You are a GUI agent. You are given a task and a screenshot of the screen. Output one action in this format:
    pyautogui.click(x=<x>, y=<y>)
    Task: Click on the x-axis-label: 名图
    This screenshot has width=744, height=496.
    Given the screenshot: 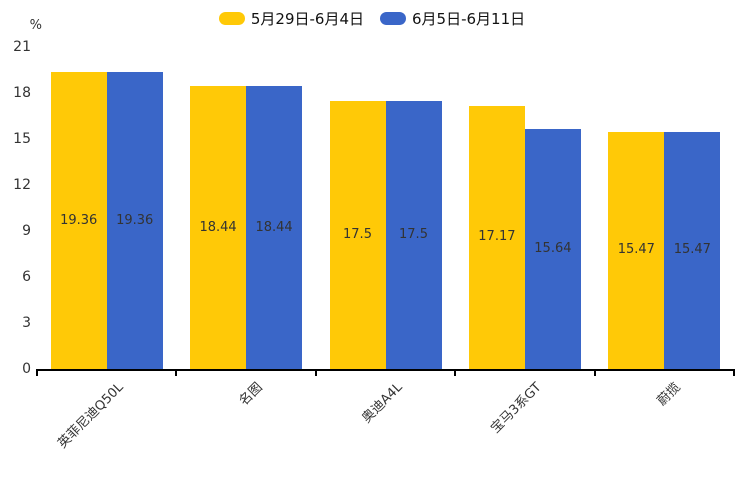 What is the action you would take?
    pyautogui.click(x=251, y=395)
    